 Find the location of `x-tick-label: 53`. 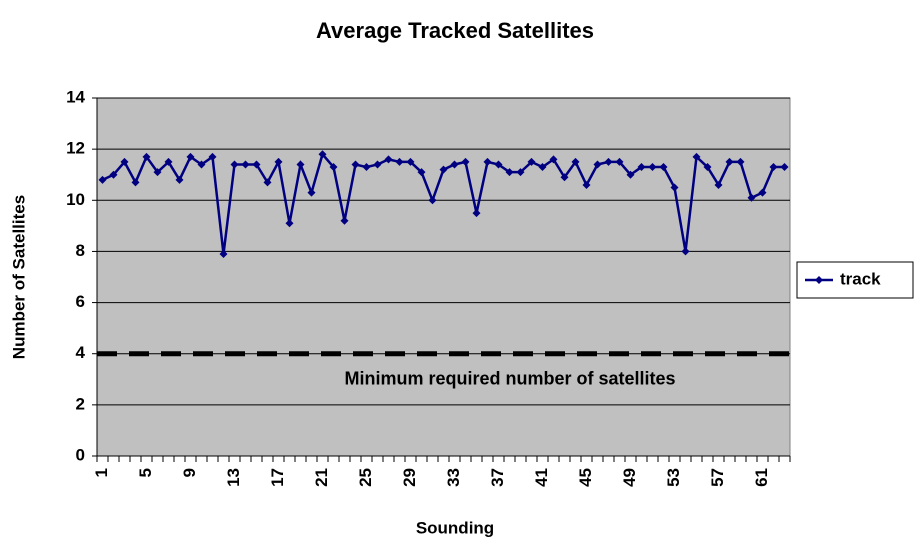

x-tick-label: 53 is located at coordinates (673, 477).